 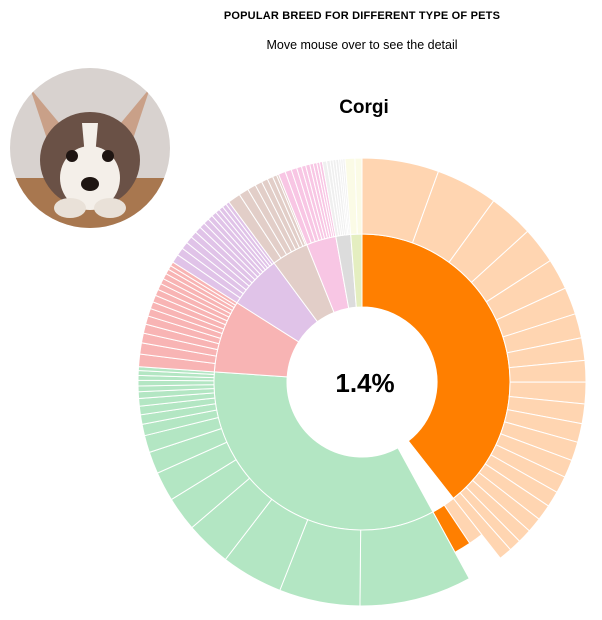 What do you see at coordinates (362, 16) in the screenshot?
I see `chart-title: POPULAR BREED FOR DIFFERENT TYPE OF PETS` at bounding box center [362, 16].